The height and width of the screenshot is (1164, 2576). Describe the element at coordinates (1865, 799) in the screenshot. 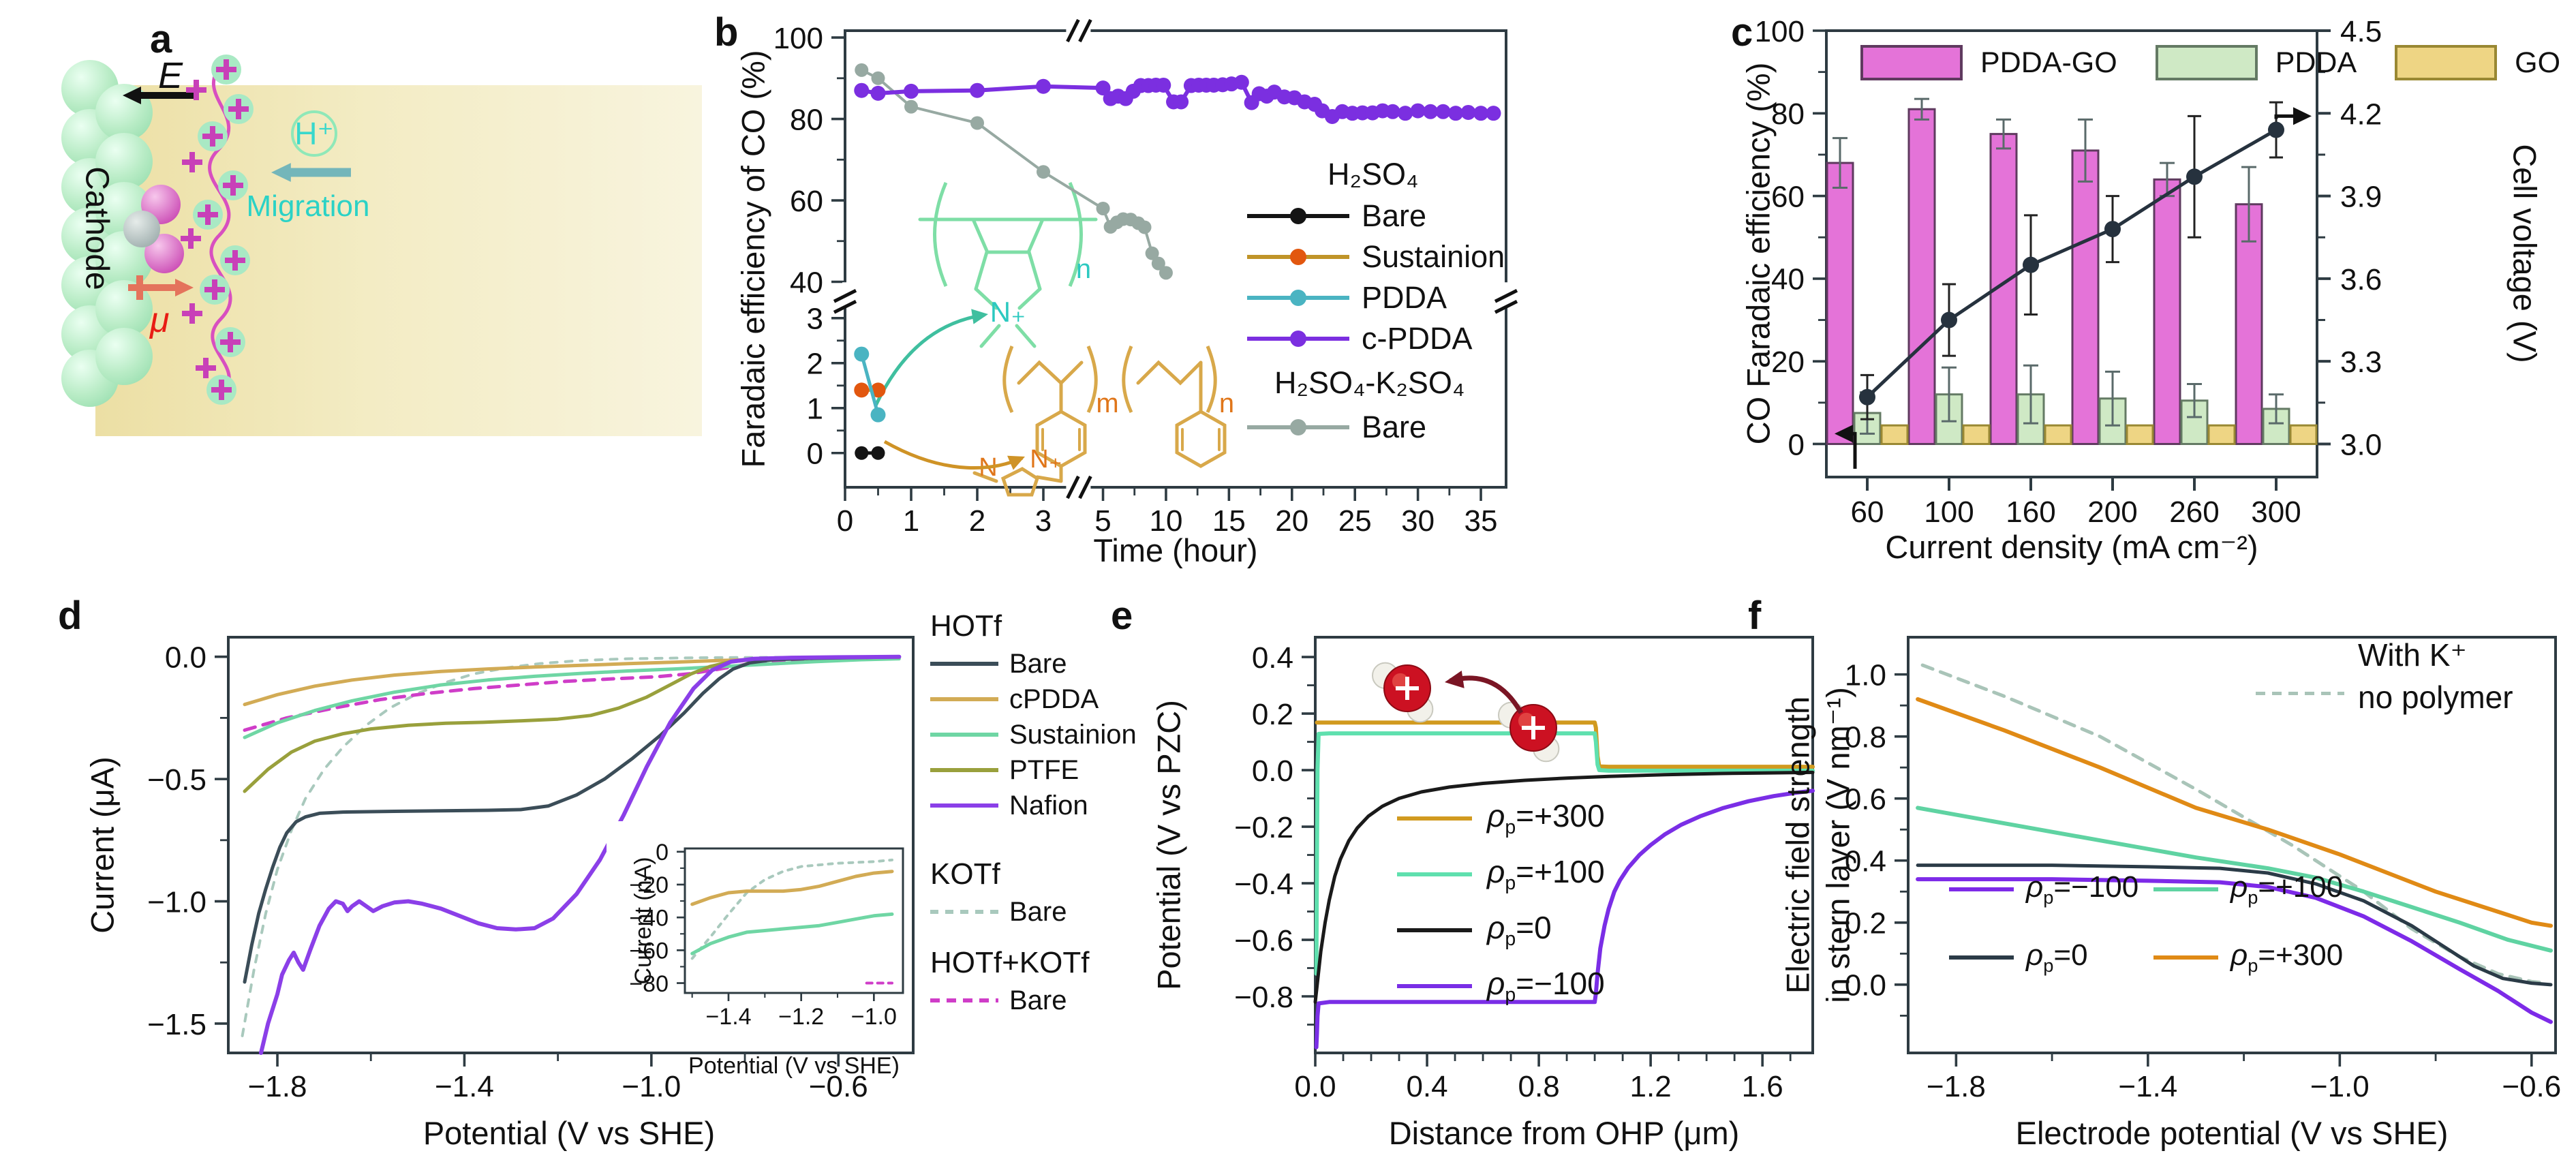

I see `svg-text: 0.6` at that location.